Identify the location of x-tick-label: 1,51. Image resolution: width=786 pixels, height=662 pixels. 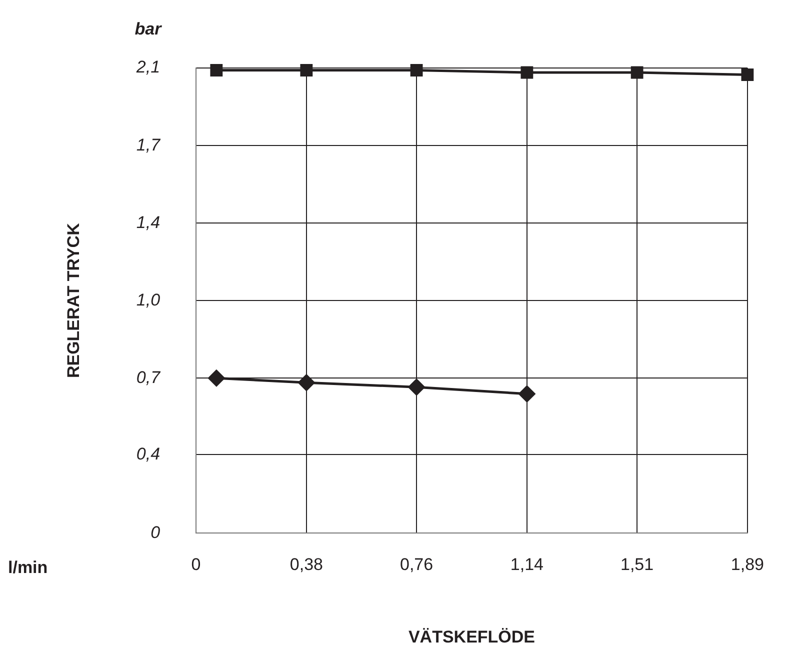
(637, 564).